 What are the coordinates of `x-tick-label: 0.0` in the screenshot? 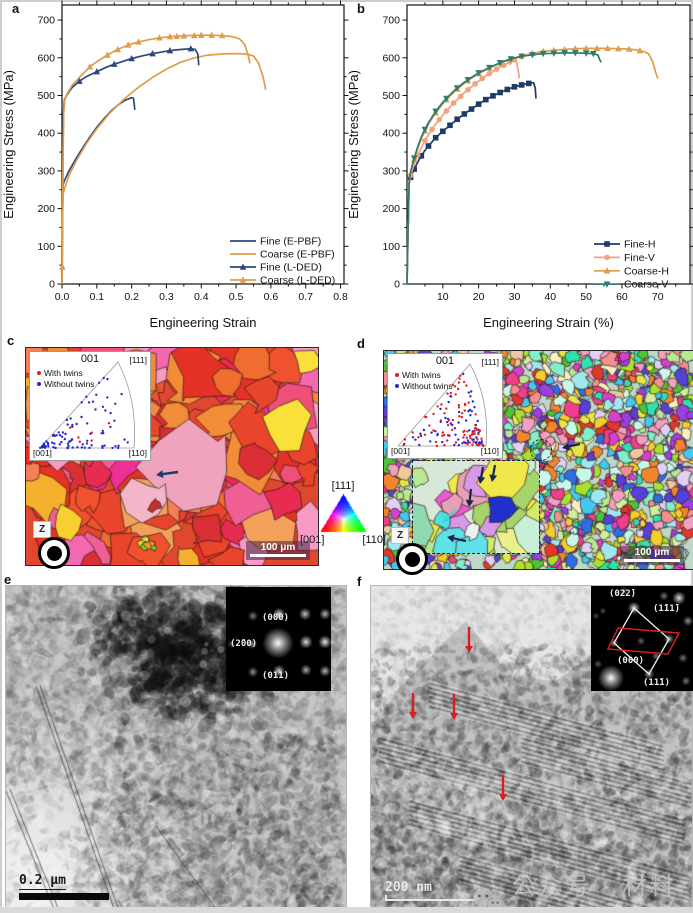 It's located at (62, 297).